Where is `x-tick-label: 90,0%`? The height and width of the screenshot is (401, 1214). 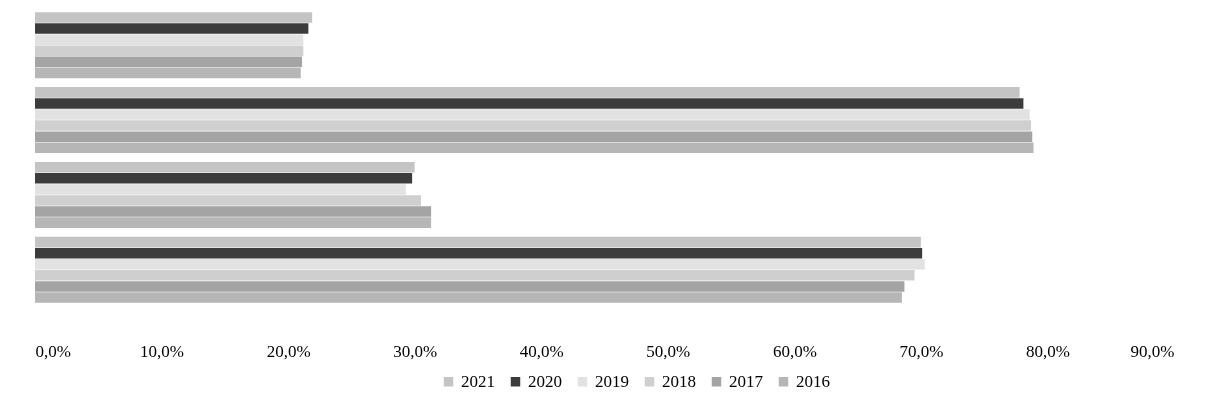 x-tick-label: 90,0% is located at coordinates (1152, 351).